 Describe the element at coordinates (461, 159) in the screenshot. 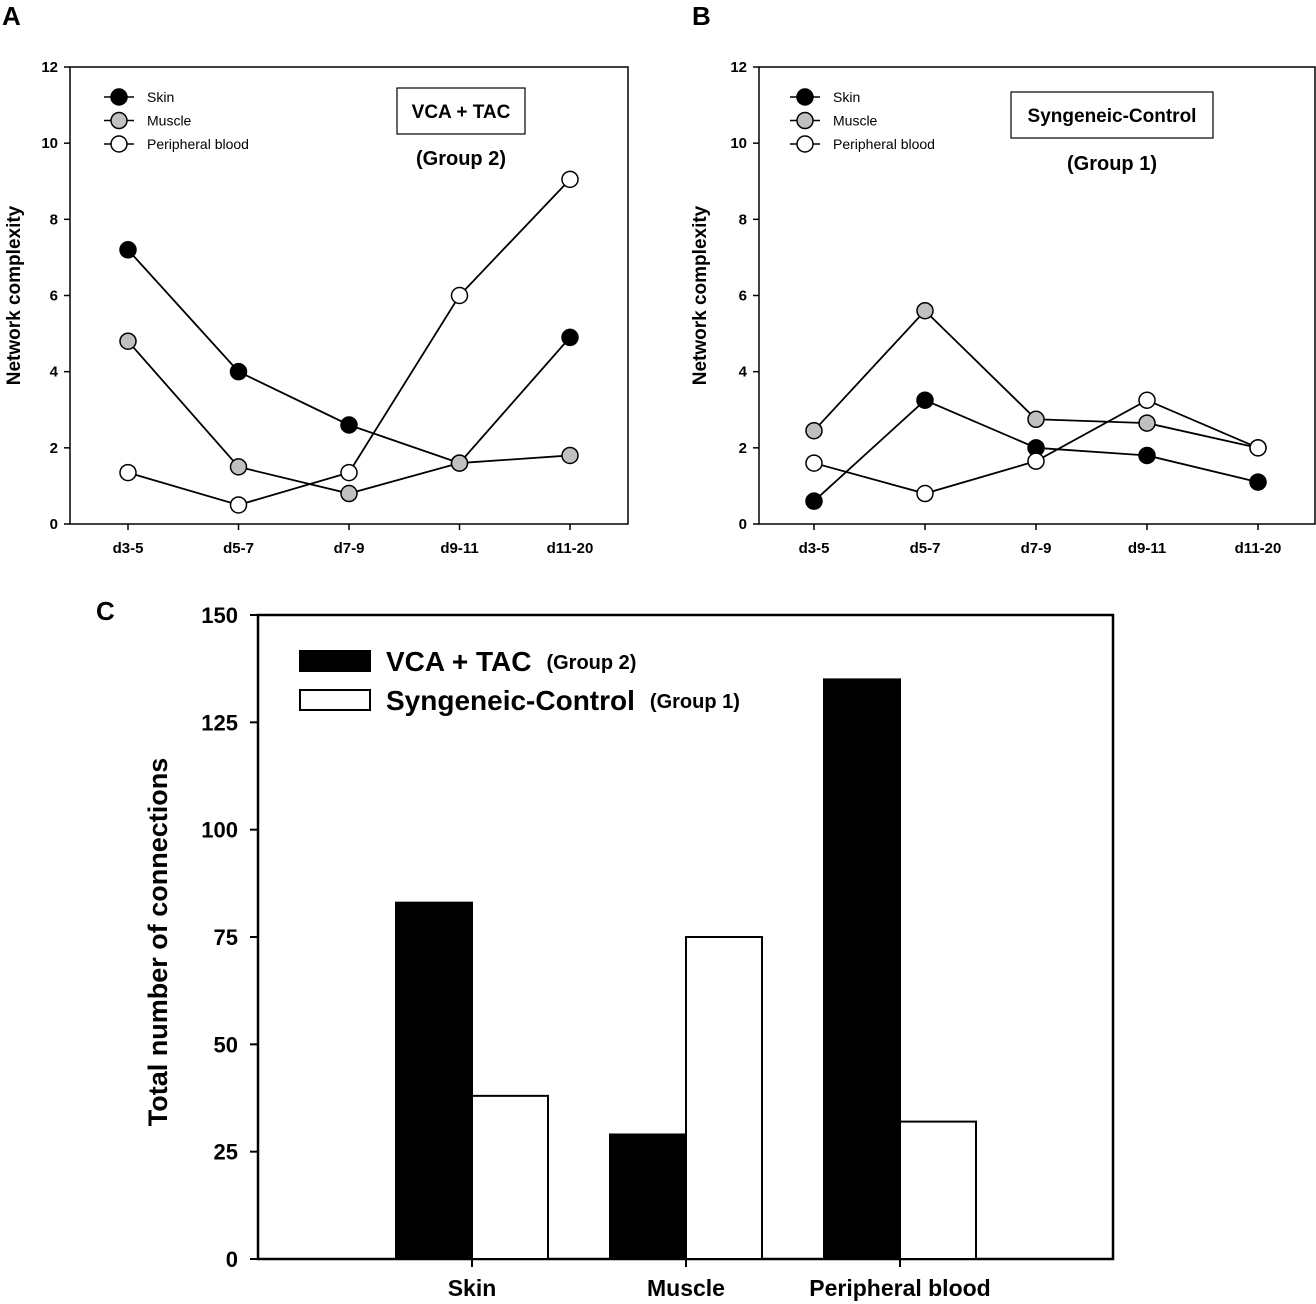

I see `annotation-subtitle: (Group 2)` at that location.